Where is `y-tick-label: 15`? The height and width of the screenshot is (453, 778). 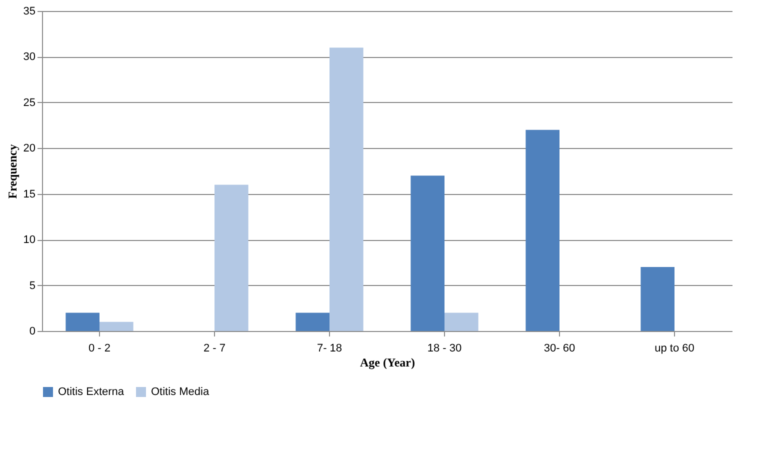
y-tick-label: 15 is located at coordinates (29, 194).